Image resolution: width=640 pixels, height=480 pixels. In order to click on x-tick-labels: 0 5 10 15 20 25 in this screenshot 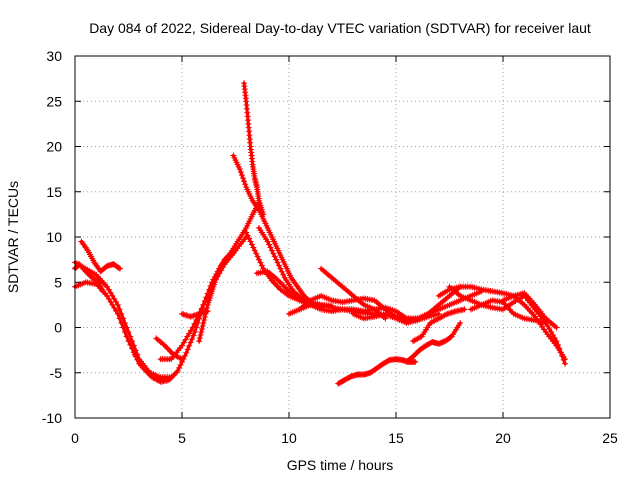, I will do `click(344, 438)`.